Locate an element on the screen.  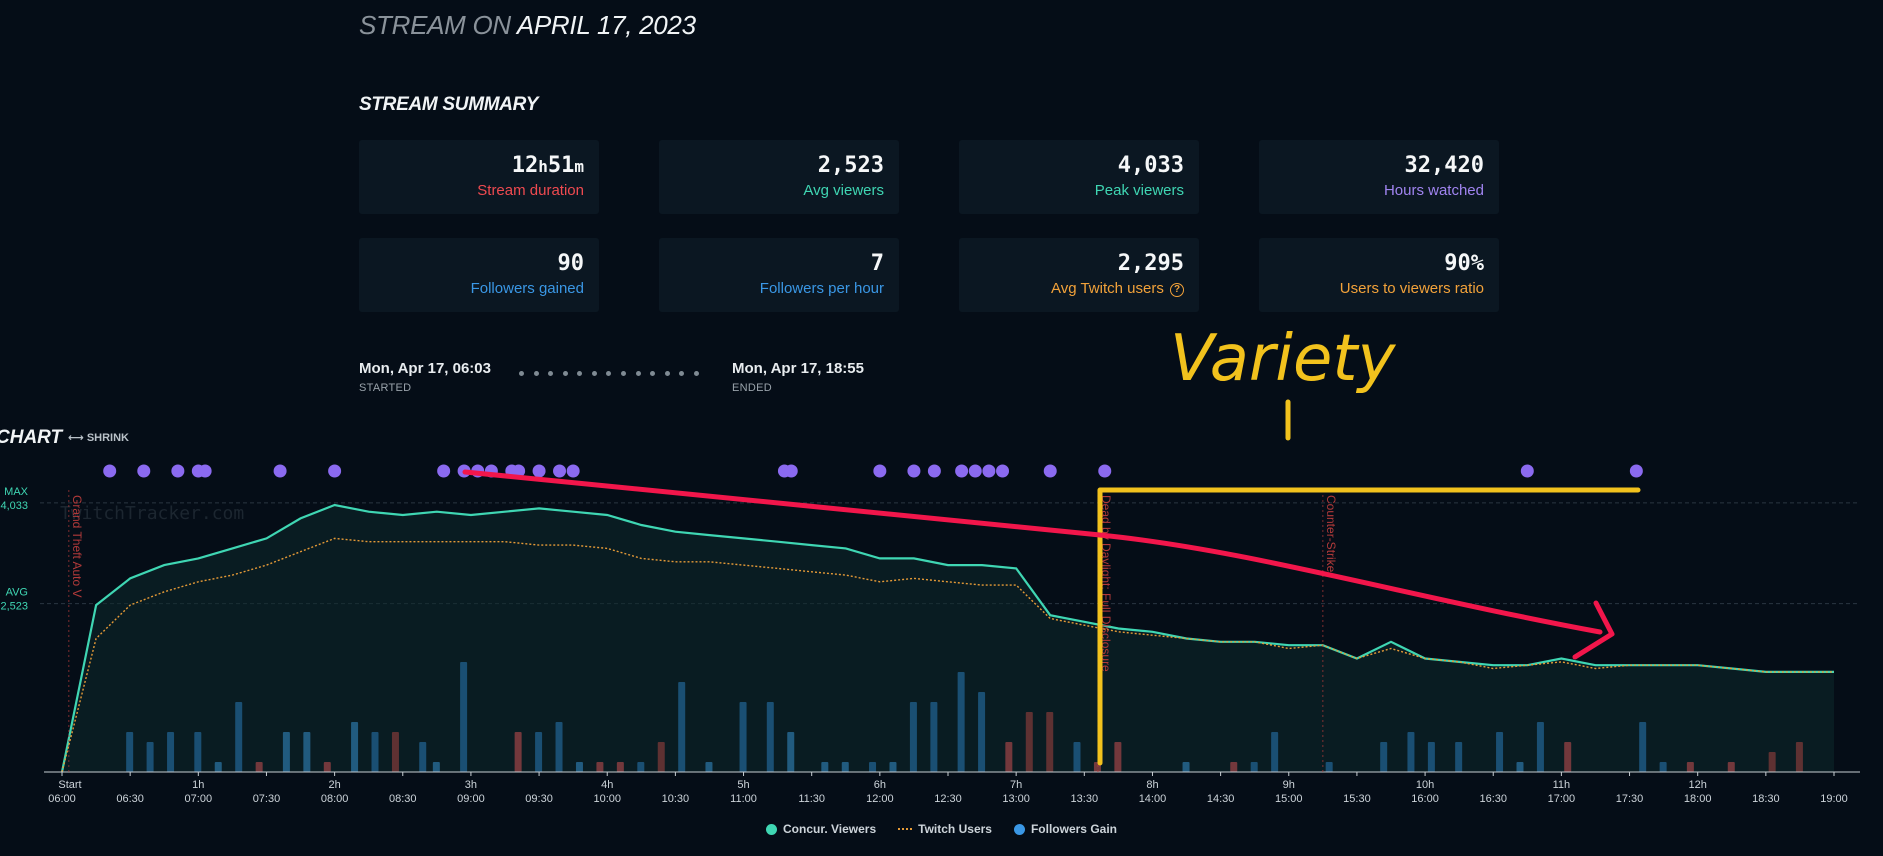
stat-label: Peak viewers is located at coordinates (1139, 190).